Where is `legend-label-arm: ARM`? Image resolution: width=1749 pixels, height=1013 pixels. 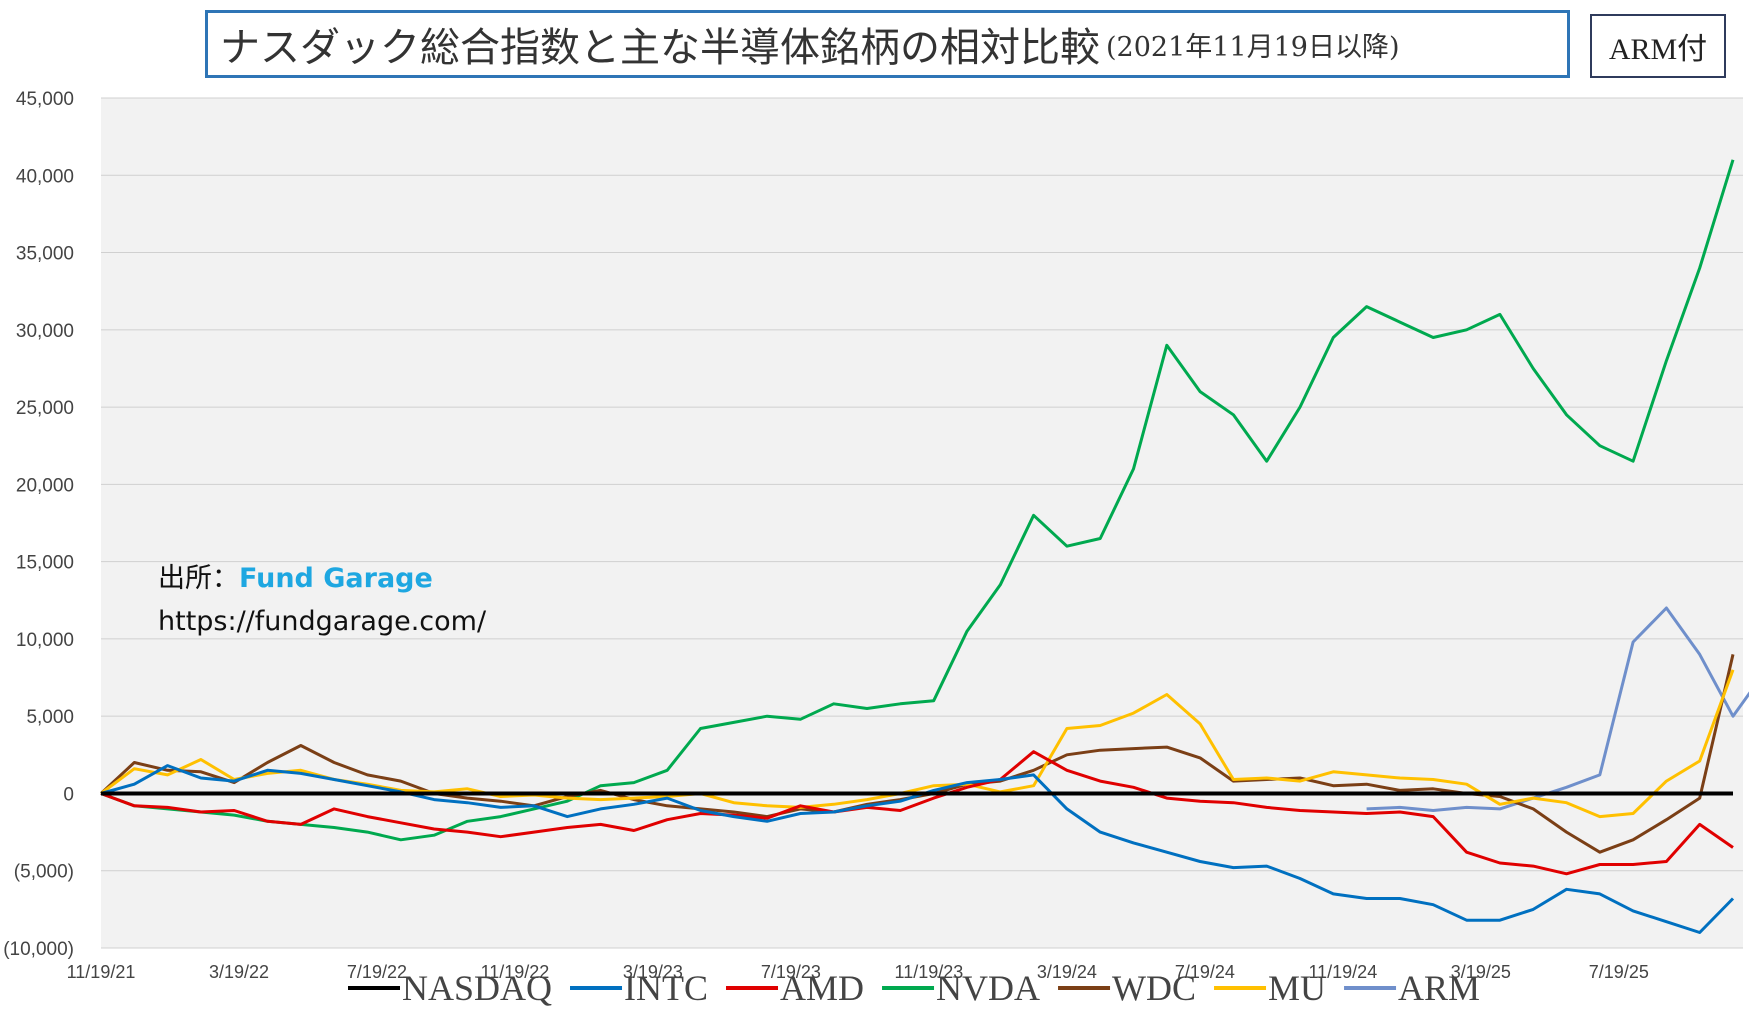
legend-label-arm: ARM is located at coordinates (1439, 988).